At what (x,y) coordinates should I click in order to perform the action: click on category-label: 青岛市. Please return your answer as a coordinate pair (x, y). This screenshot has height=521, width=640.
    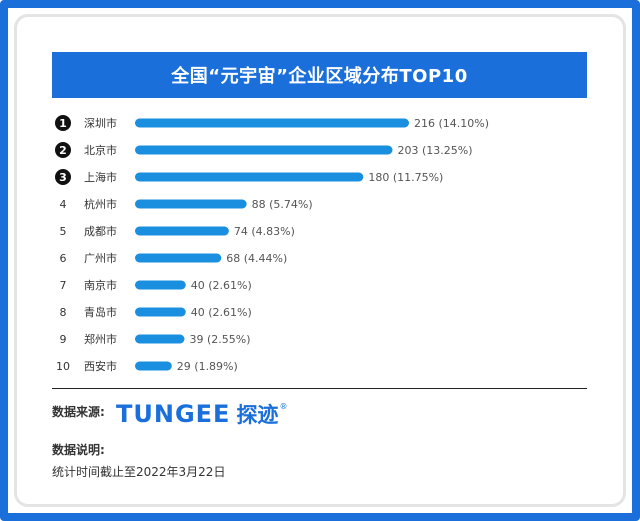
    Looking at the image, I should click on (100, 312).